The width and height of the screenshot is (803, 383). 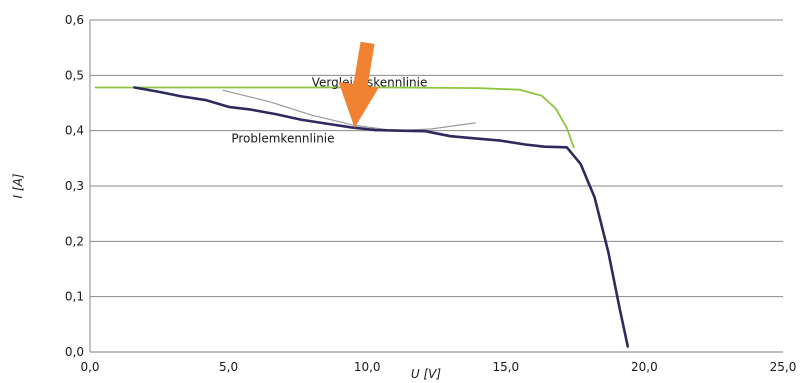 What do you see at coordinates (74, 241) in the screenshot?
I see `y-tick-label: 0,2` at bounding box center [74, 241].